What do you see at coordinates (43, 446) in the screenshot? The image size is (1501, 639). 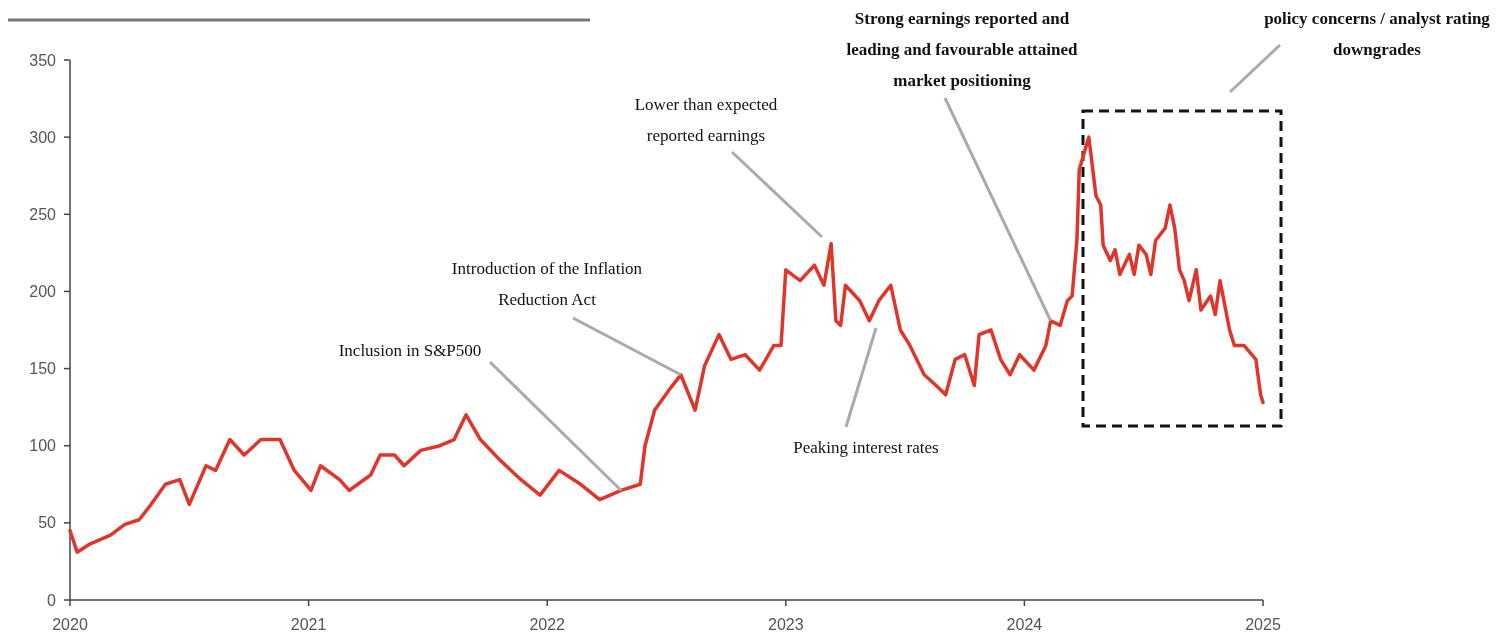 I see `y-tick-label: 100` at bounding box center [43, 446].